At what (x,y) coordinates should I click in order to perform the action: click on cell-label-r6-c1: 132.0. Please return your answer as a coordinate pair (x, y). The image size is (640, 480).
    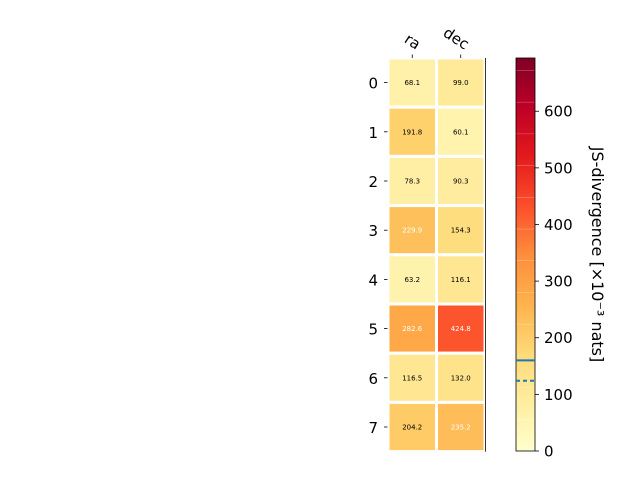
    Looking at the image, I should click on (461, 378).